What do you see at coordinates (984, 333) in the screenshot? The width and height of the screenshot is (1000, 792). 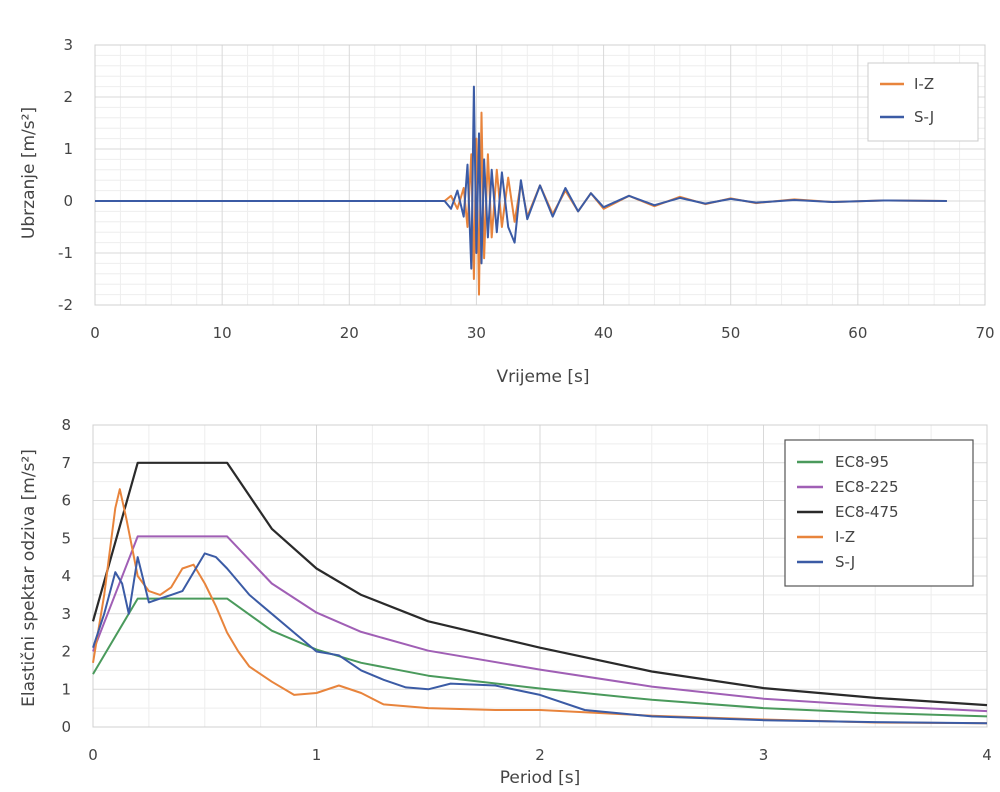 I see `x-tick-label: 70` at bounding box center [984, 333].